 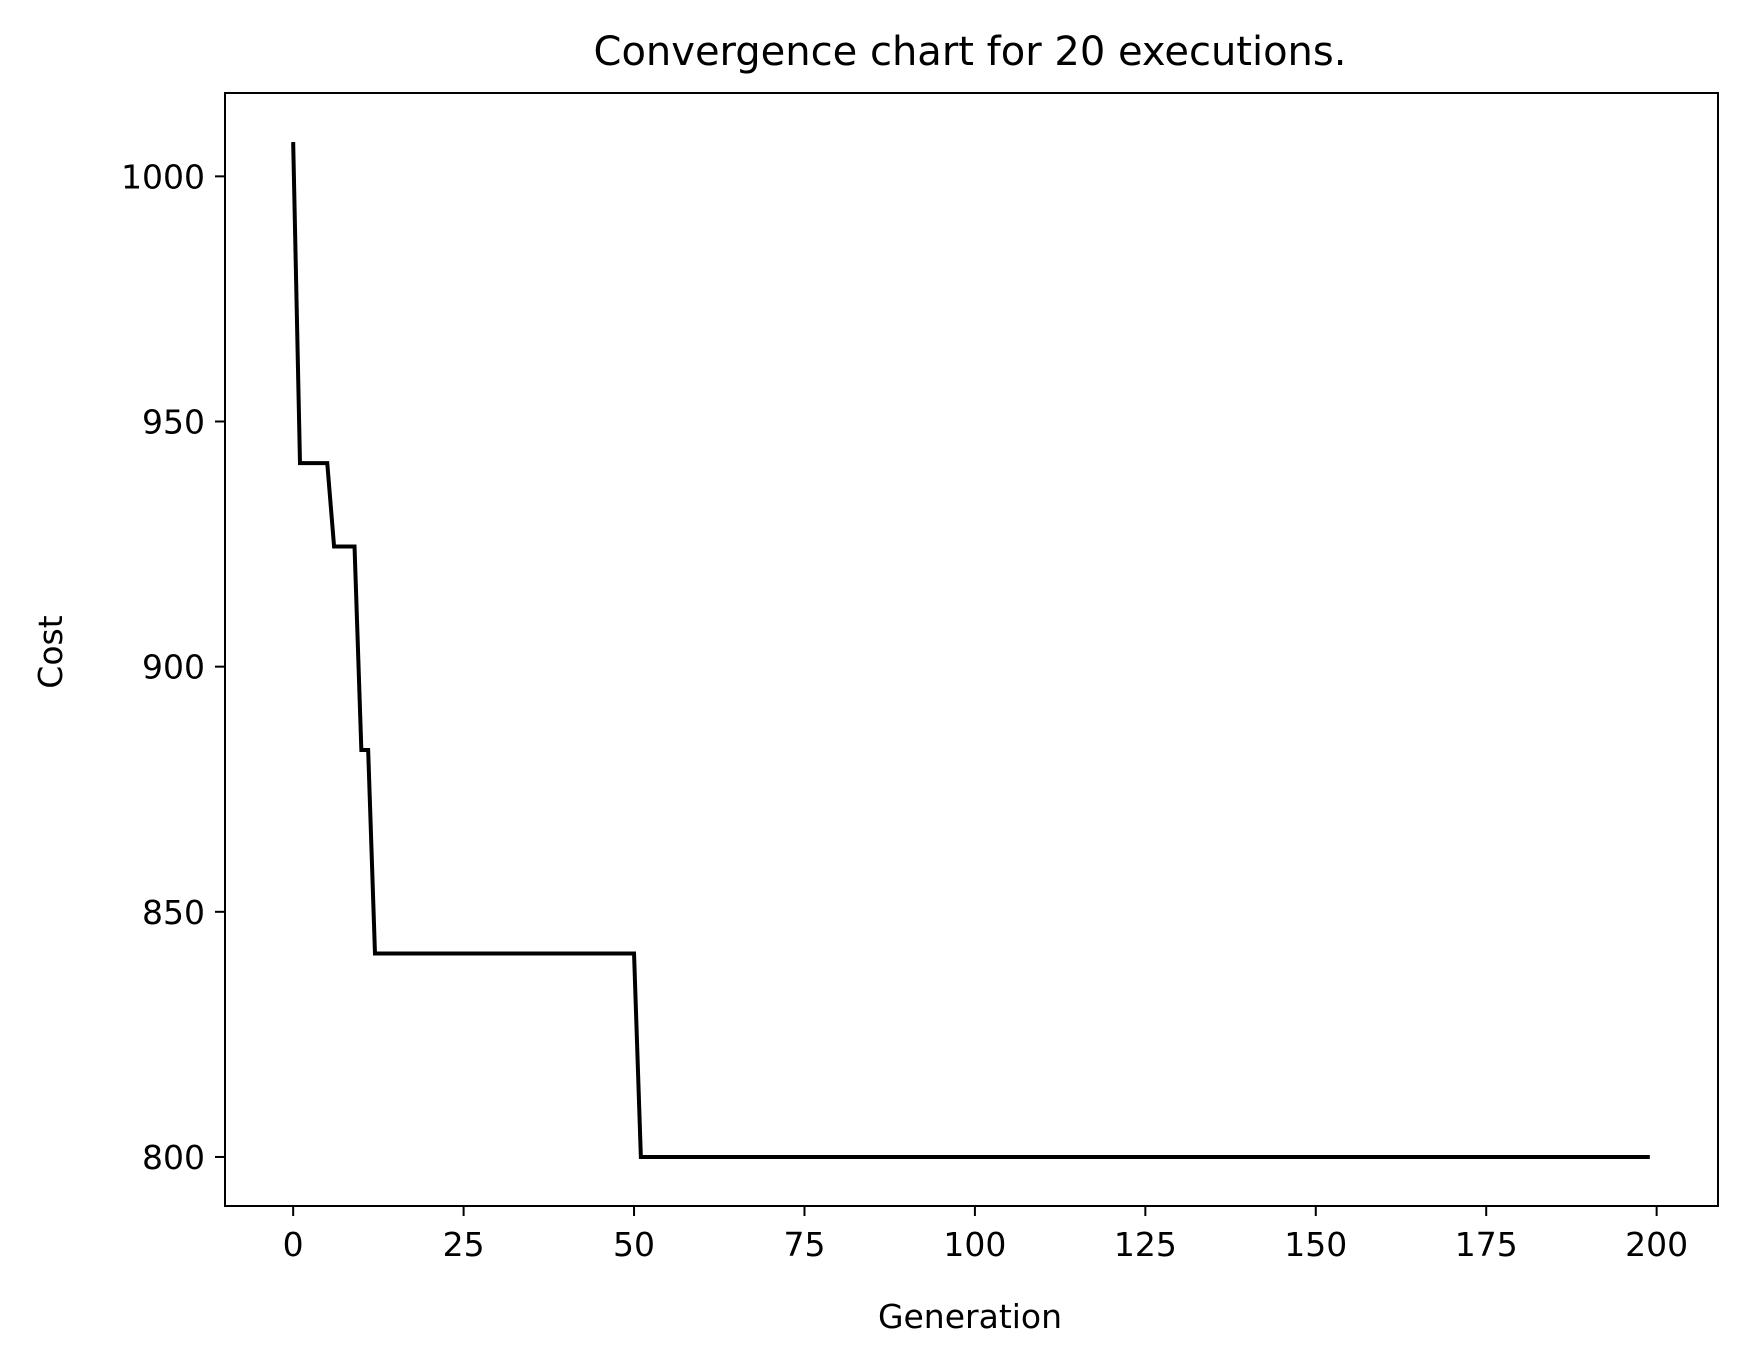 I want to click on x-tick-label: 0, so click(x=293, y=1244).